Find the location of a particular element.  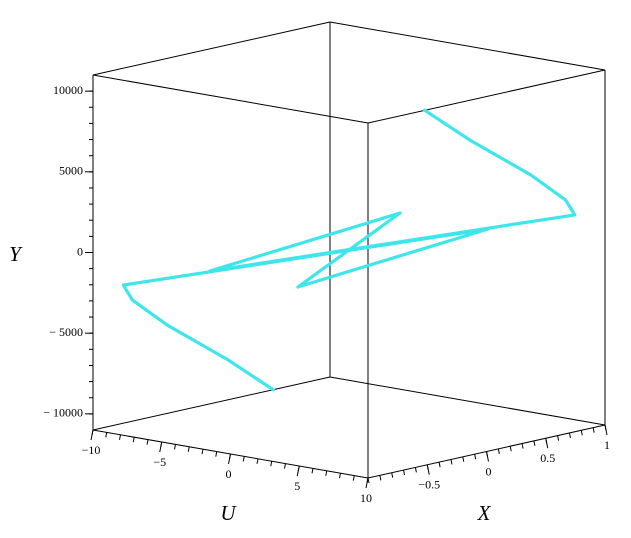

y-tick-label: − 10000 is located at coordinates (63, 413).